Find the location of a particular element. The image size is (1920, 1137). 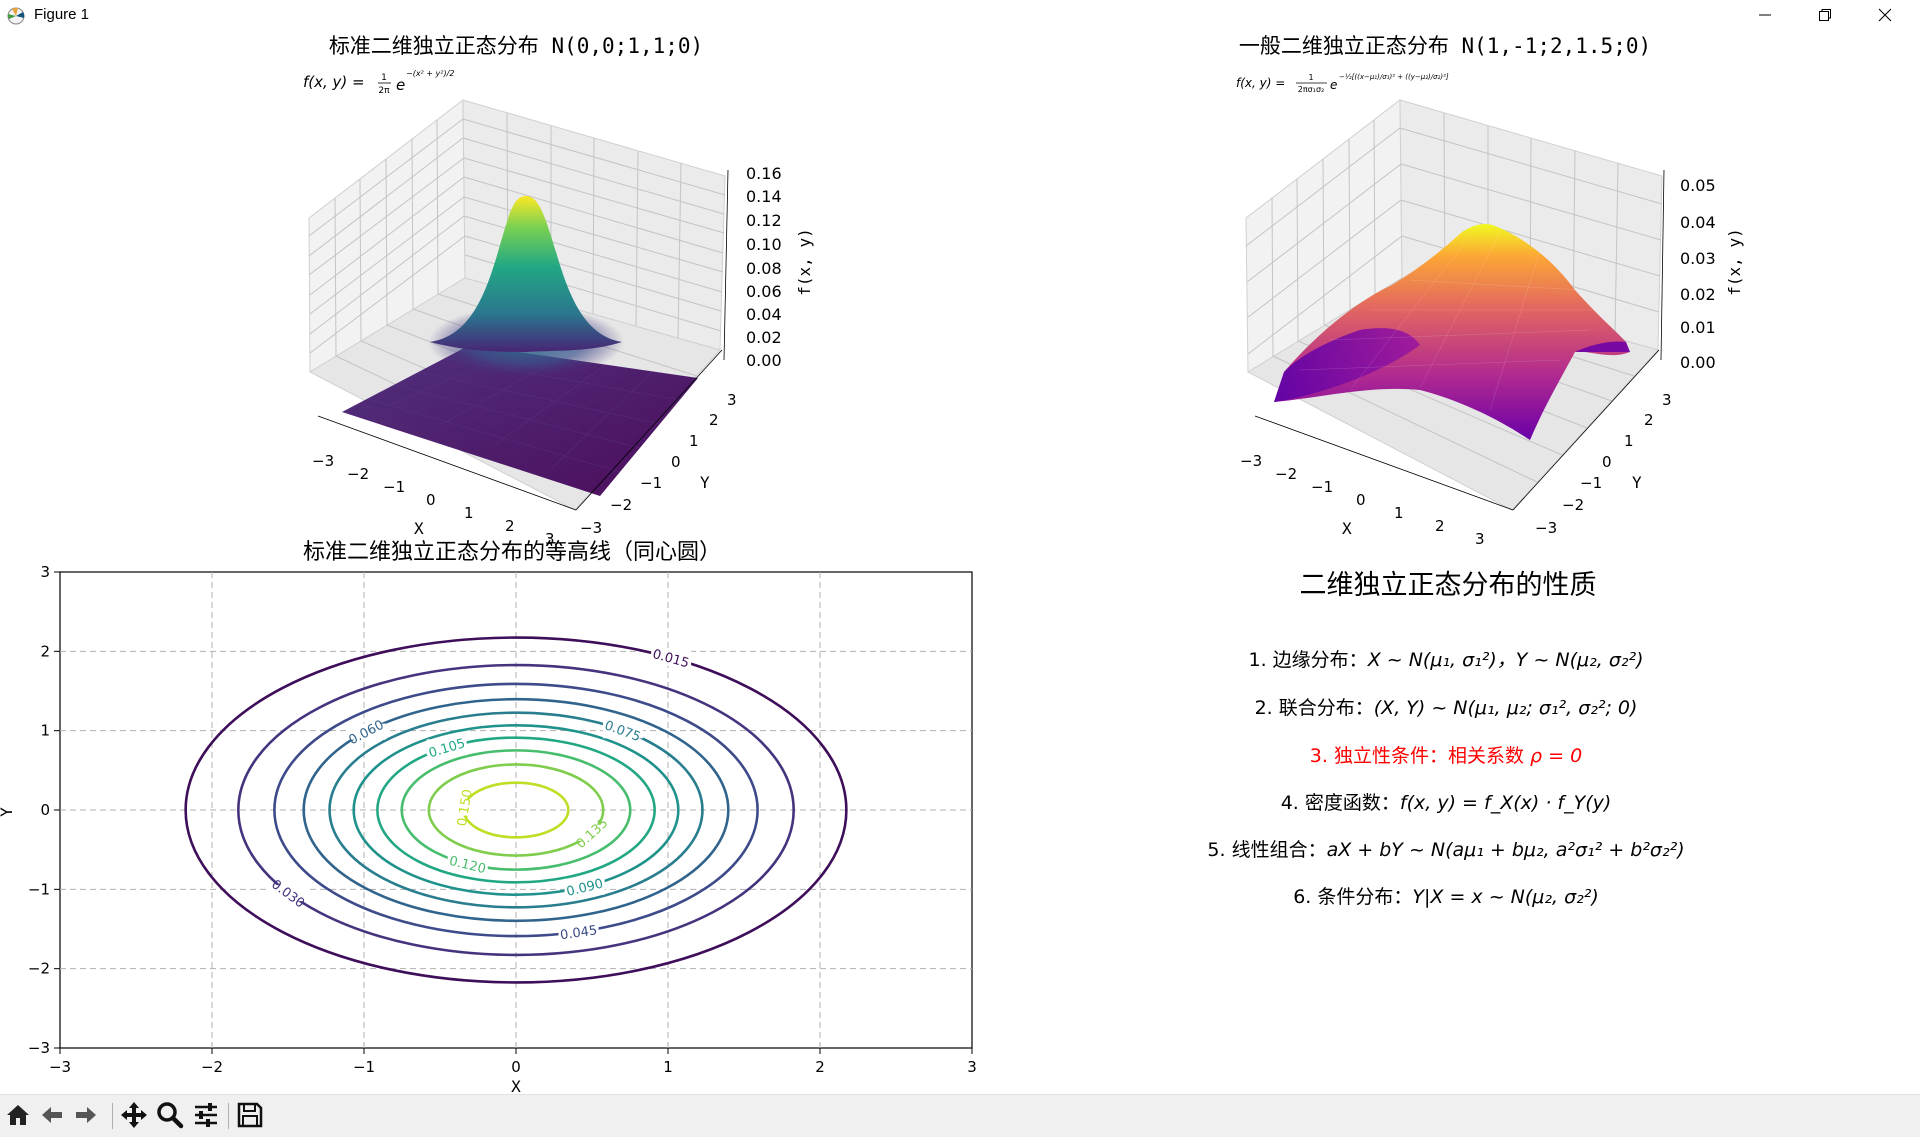

panel2-formula-exp: −½[((x−μ₁)/σ₁)² + ((y−μ₂)/σ₂)²] is located at coordinates (1394, 77).